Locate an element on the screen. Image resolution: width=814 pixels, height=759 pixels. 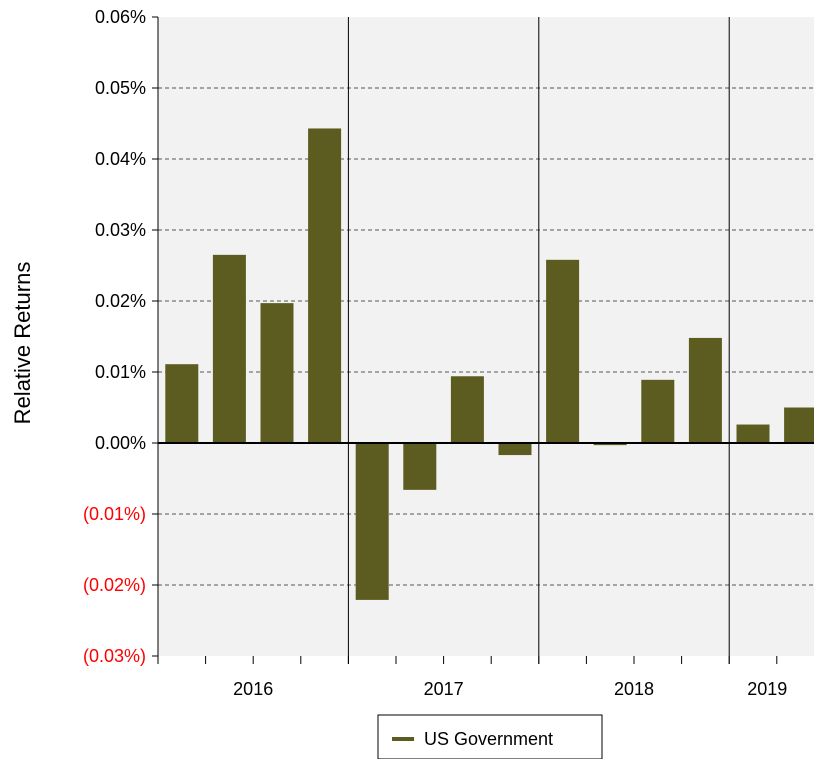
legend-box is located at coordinates (490, 736).